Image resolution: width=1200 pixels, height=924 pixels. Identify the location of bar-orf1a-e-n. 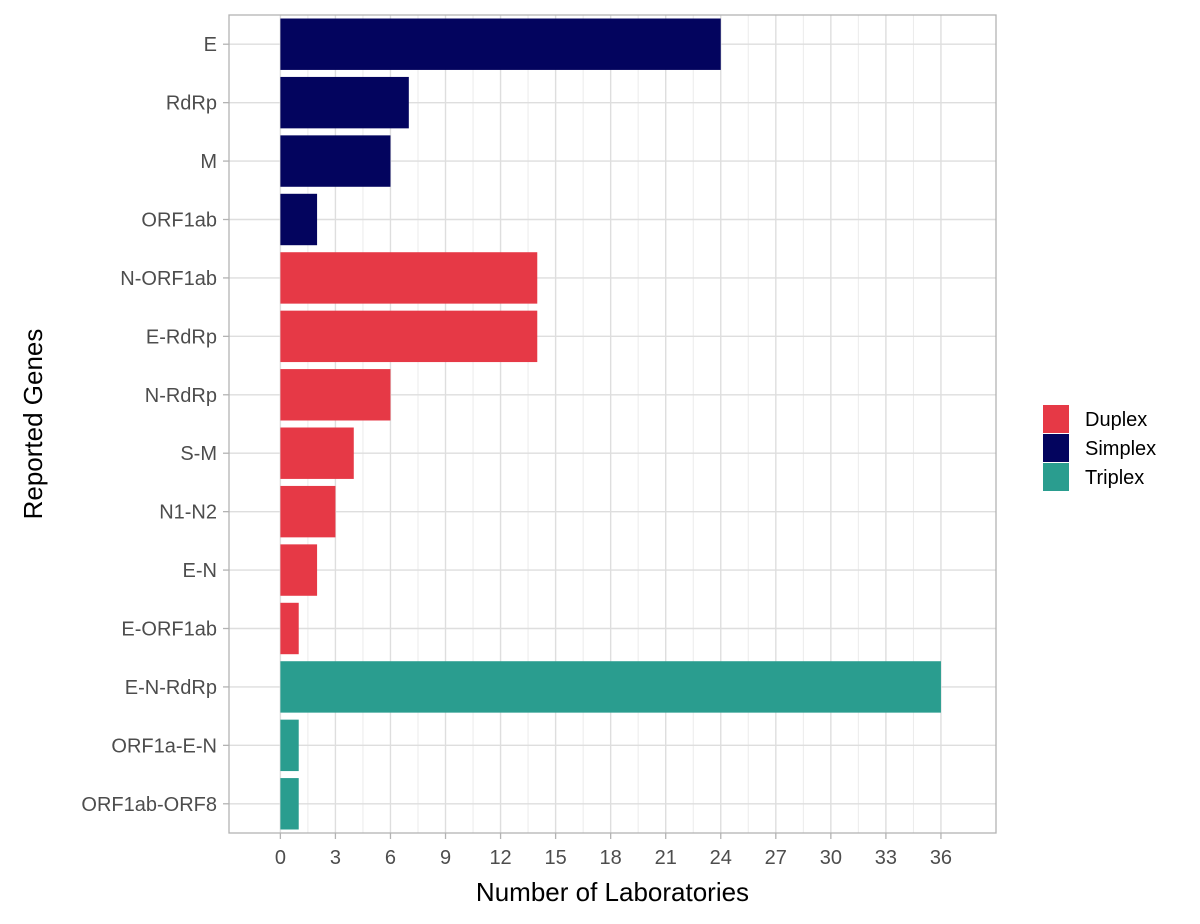
(289, 745).